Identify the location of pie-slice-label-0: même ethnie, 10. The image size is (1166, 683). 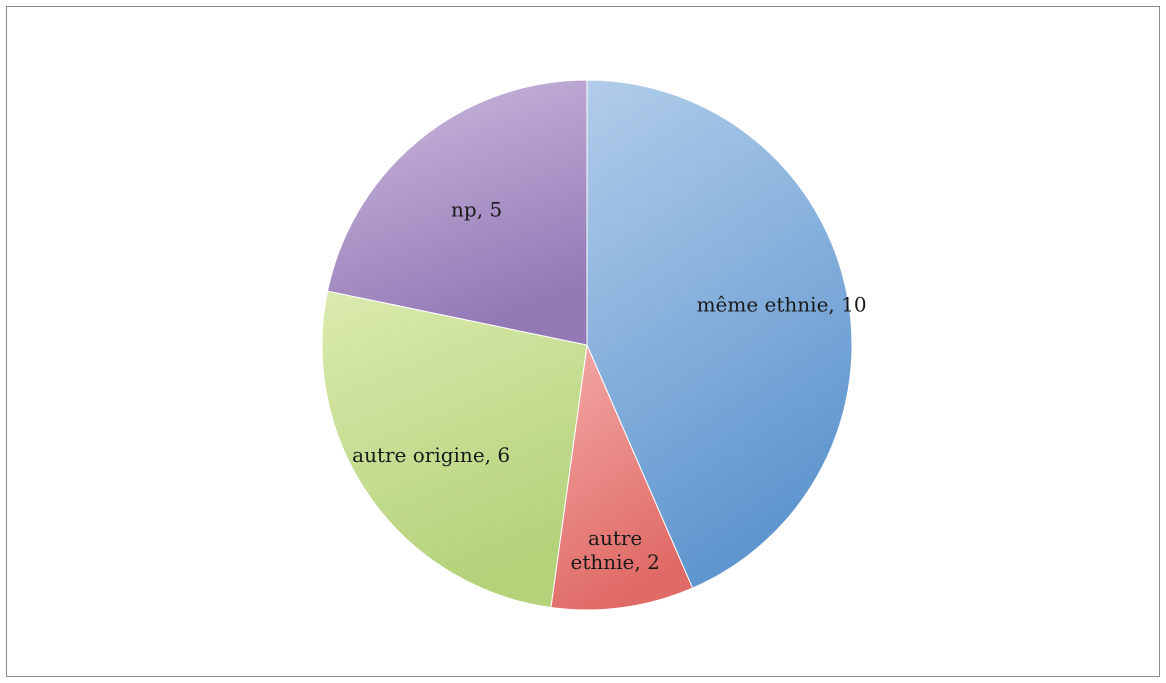
(782, 305).